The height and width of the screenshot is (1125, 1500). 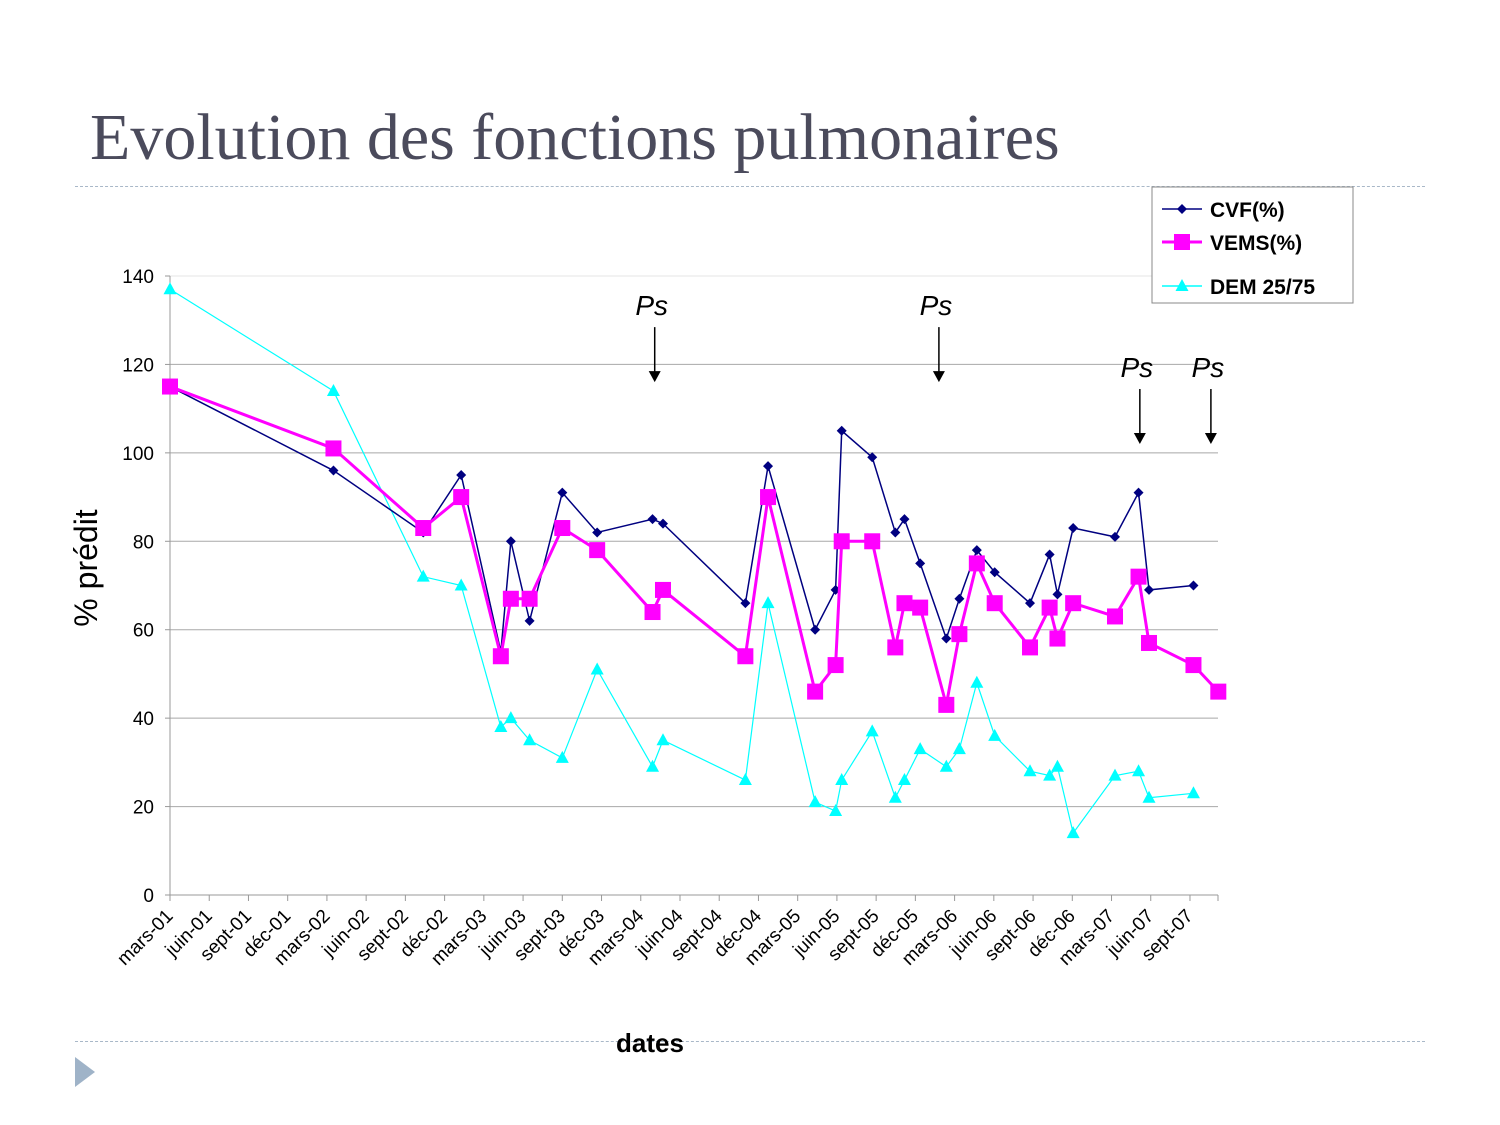 I want to click on slide-nav-triangle-icon, so click(x=85, y=1072).